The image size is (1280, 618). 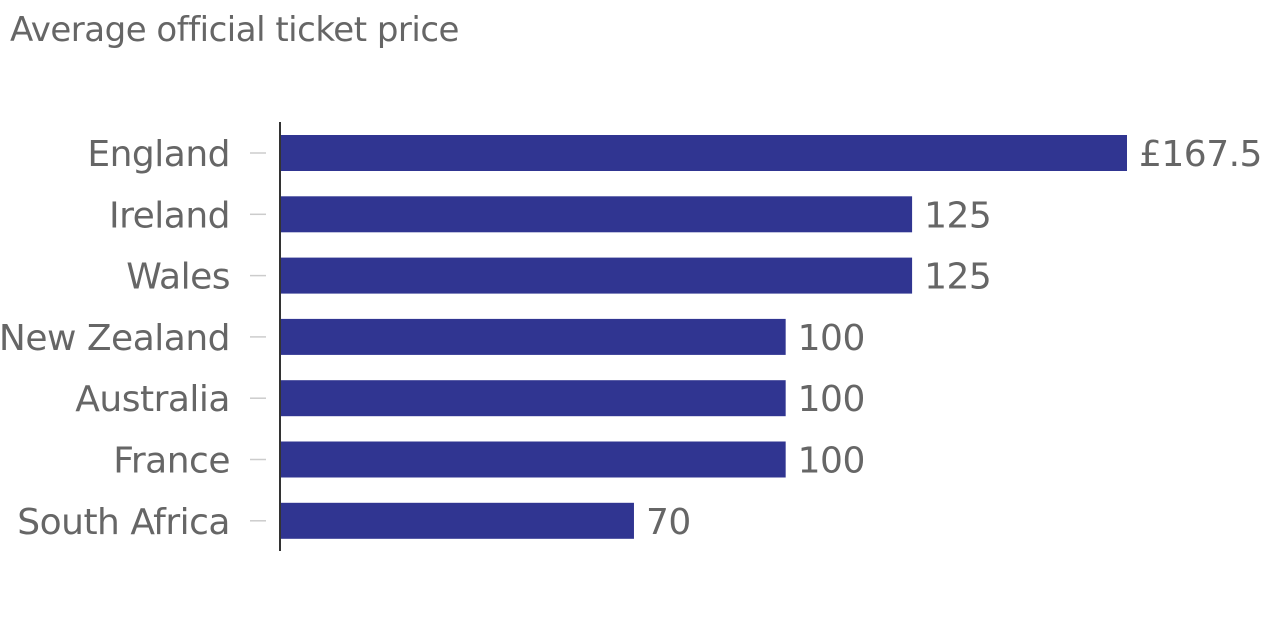 What do you see at coordinates (171, 461) in the screenshot?
I see `category-label: France` at bounding box center [171, 461].